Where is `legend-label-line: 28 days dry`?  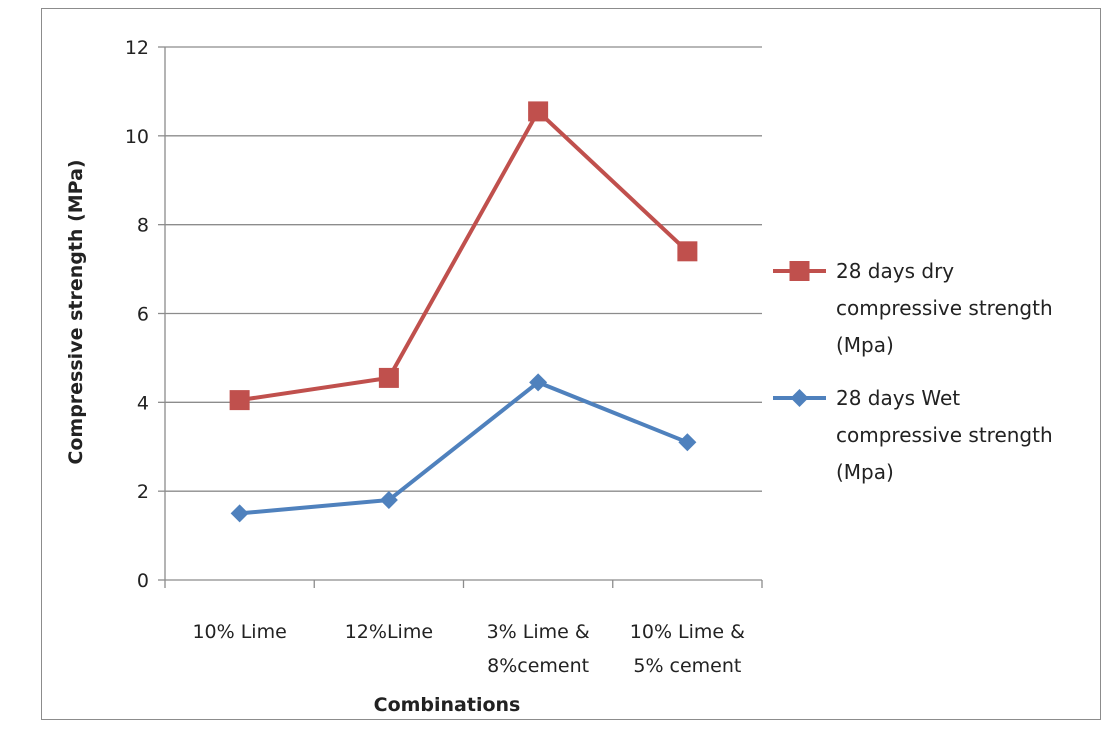 legend-label-line: 28 days dry is located at coordinates (895, 271).